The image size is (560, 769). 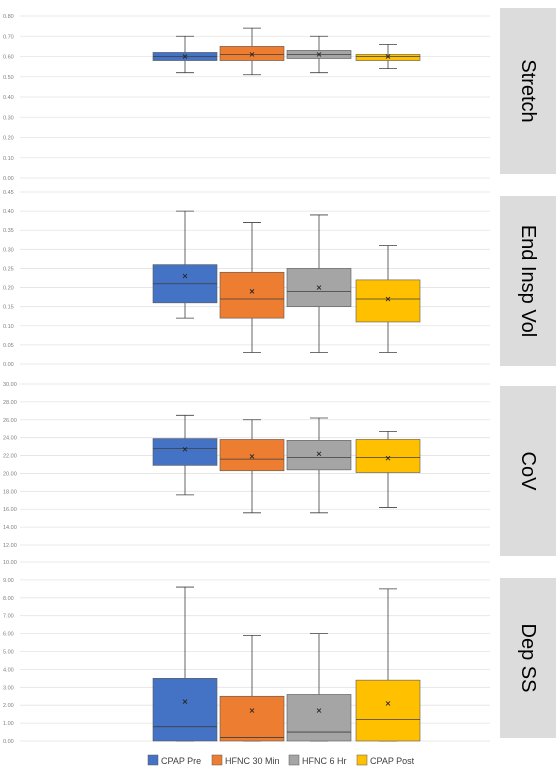 I want to click on legend: CPAP Pre HFNC 30 Min HFNC 6 Hr CPAP Post, so click(x=281, y=760).